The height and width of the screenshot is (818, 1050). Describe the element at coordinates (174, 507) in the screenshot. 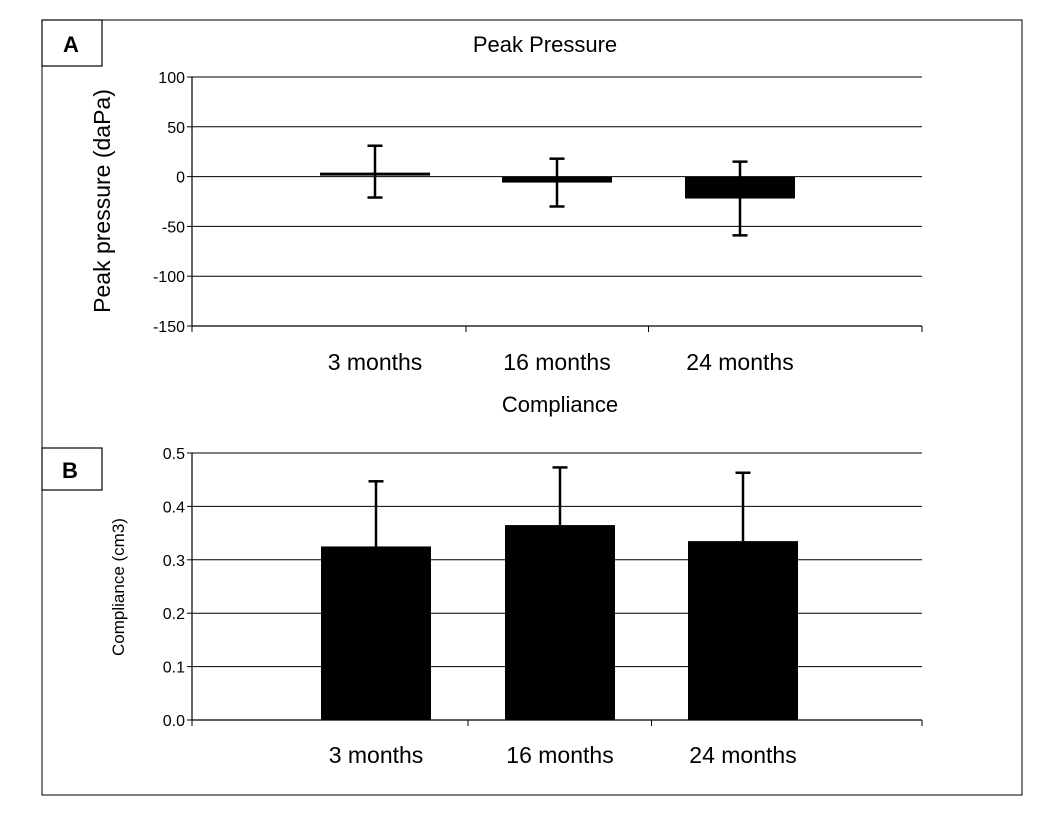

I see `chart-b-y-tick-label: 0.4` at that location.